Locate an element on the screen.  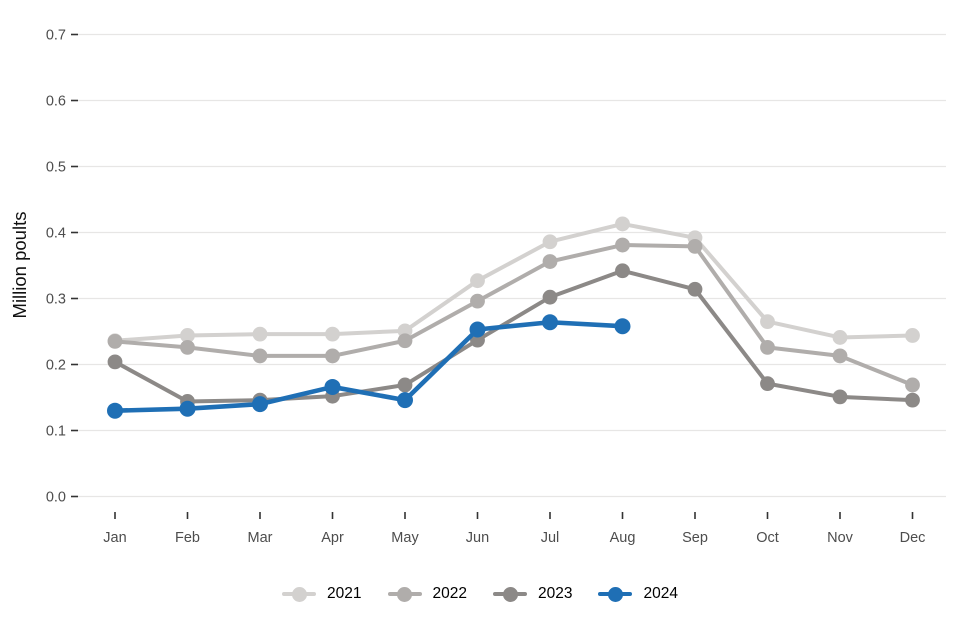
x-axis-ticks: Jan Feb Mar Apr May Jun Jul Aug Sep Oct Nov Dec is located at coordinates (514, 529).